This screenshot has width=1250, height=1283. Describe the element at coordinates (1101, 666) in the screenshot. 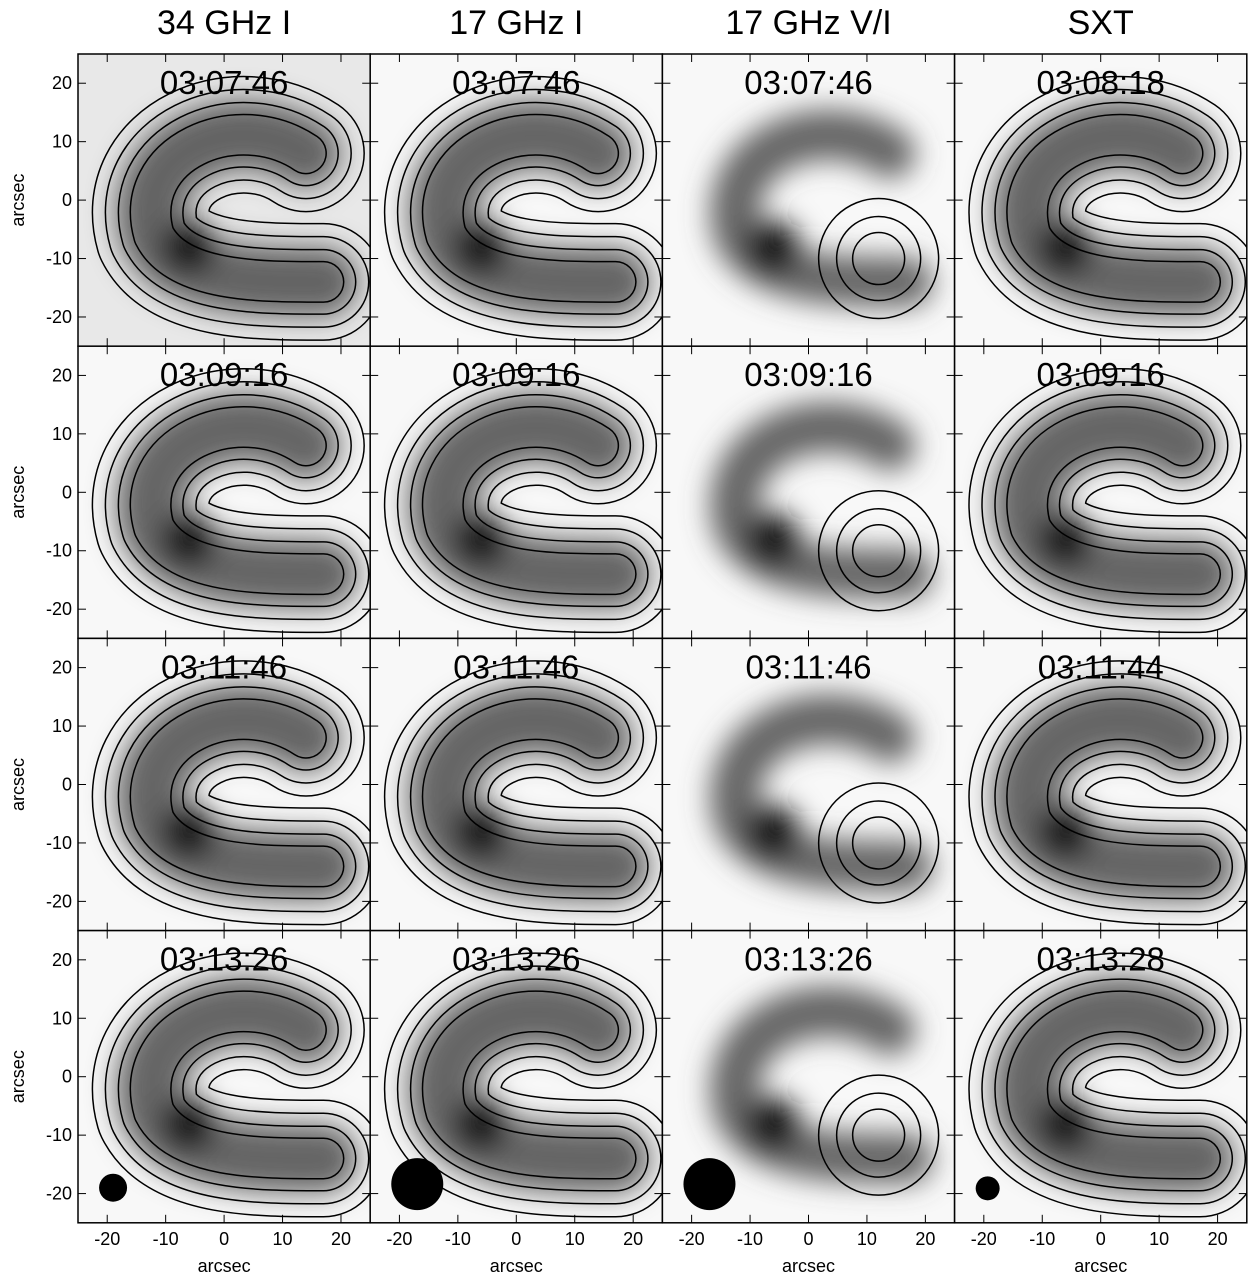

I see `time-stamp: 03:11:44` at that location.